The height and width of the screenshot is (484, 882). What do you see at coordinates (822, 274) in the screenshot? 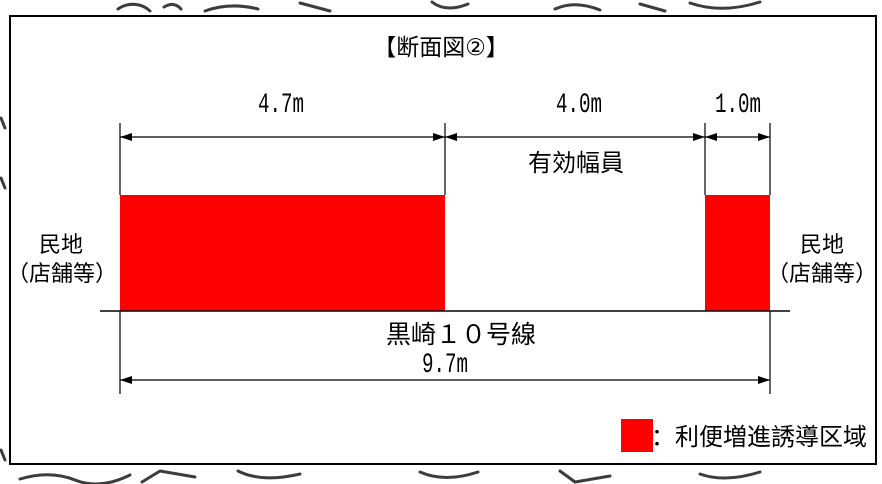
I see `right-land-sublabel: （店舗等）` at bounding box center [822, 274].